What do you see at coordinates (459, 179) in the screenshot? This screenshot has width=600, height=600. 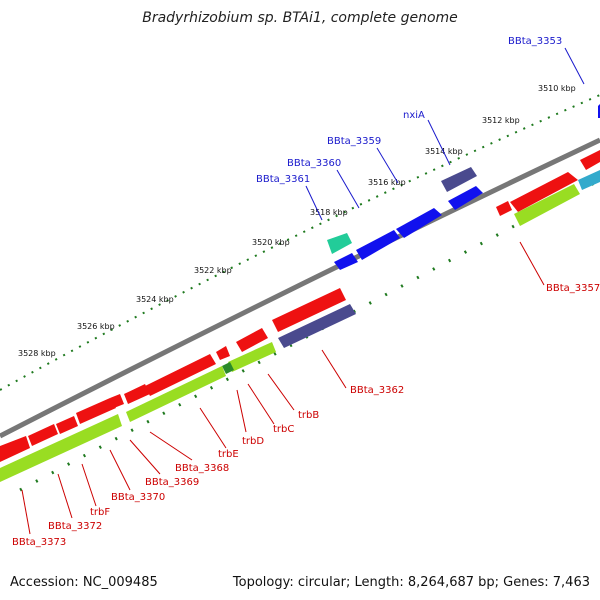 I see `gene-nxiA` at bounding box center [459, 179].